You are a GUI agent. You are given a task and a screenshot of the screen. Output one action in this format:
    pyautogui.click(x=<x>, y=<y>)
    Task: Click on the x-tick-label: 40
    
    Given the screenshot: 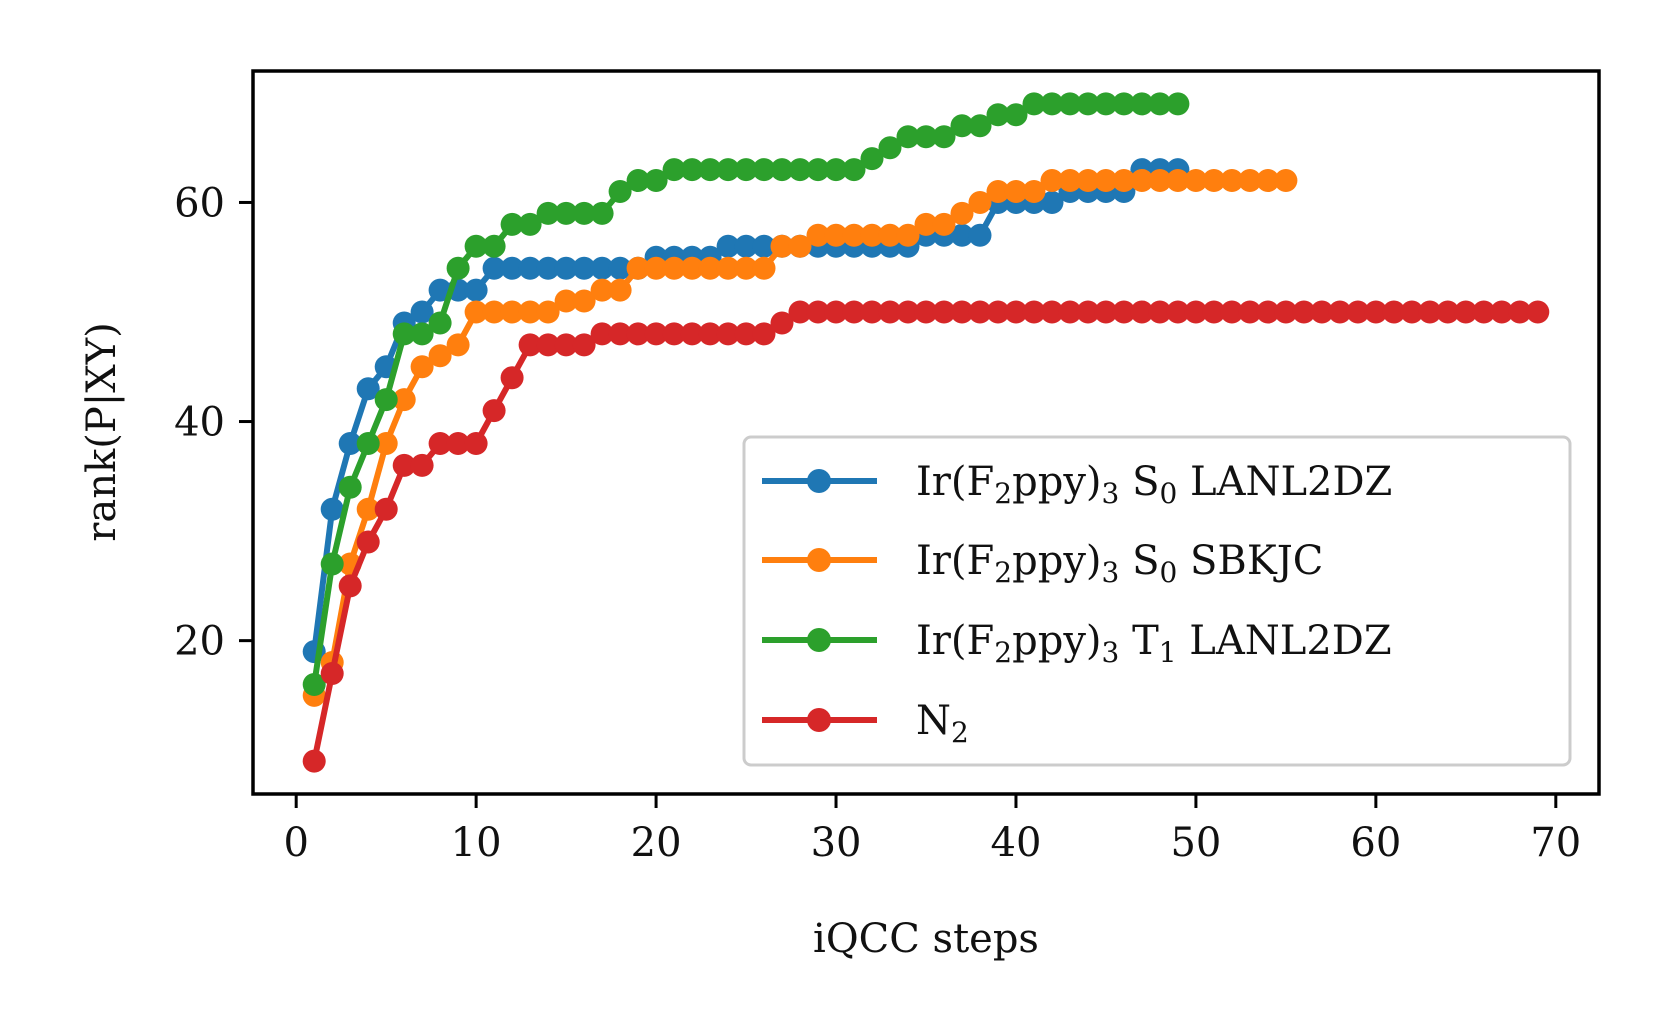 What is the action you would take?
    pyautogui.click(x=1016, y=843)
    